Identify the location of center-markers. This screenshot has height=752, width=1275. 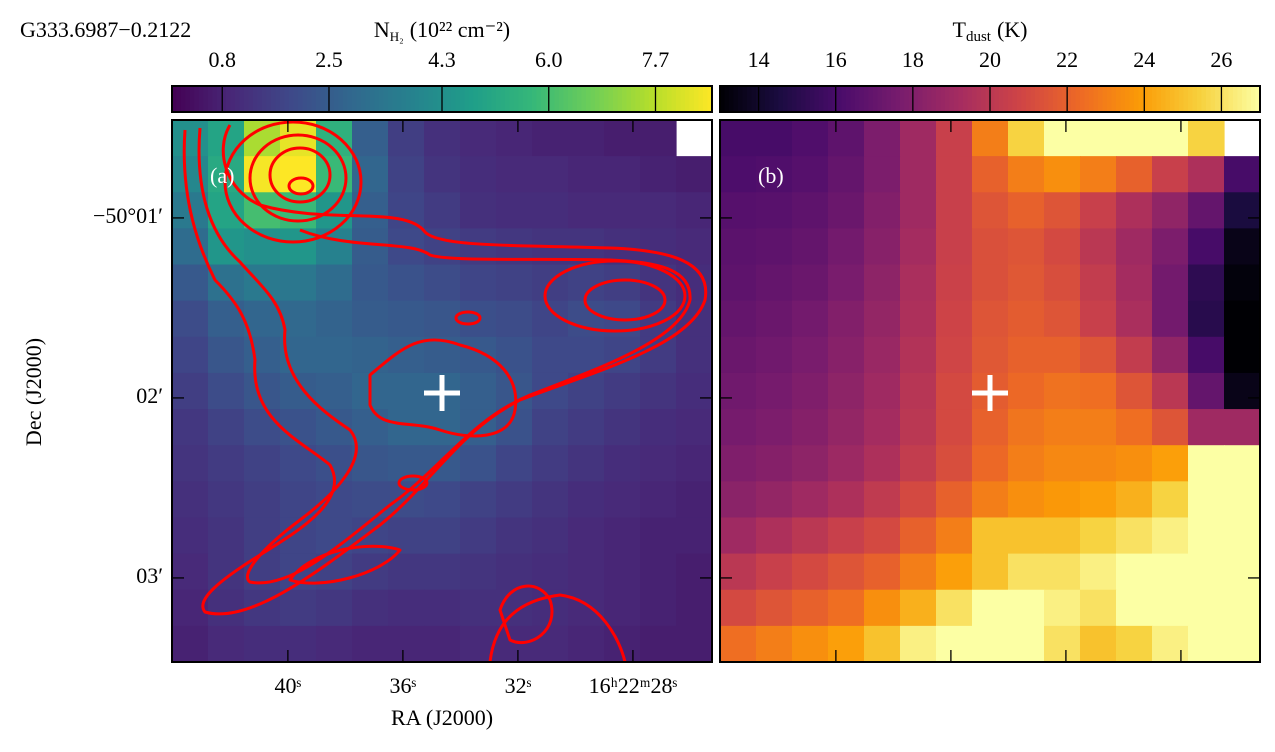
(716, 393).